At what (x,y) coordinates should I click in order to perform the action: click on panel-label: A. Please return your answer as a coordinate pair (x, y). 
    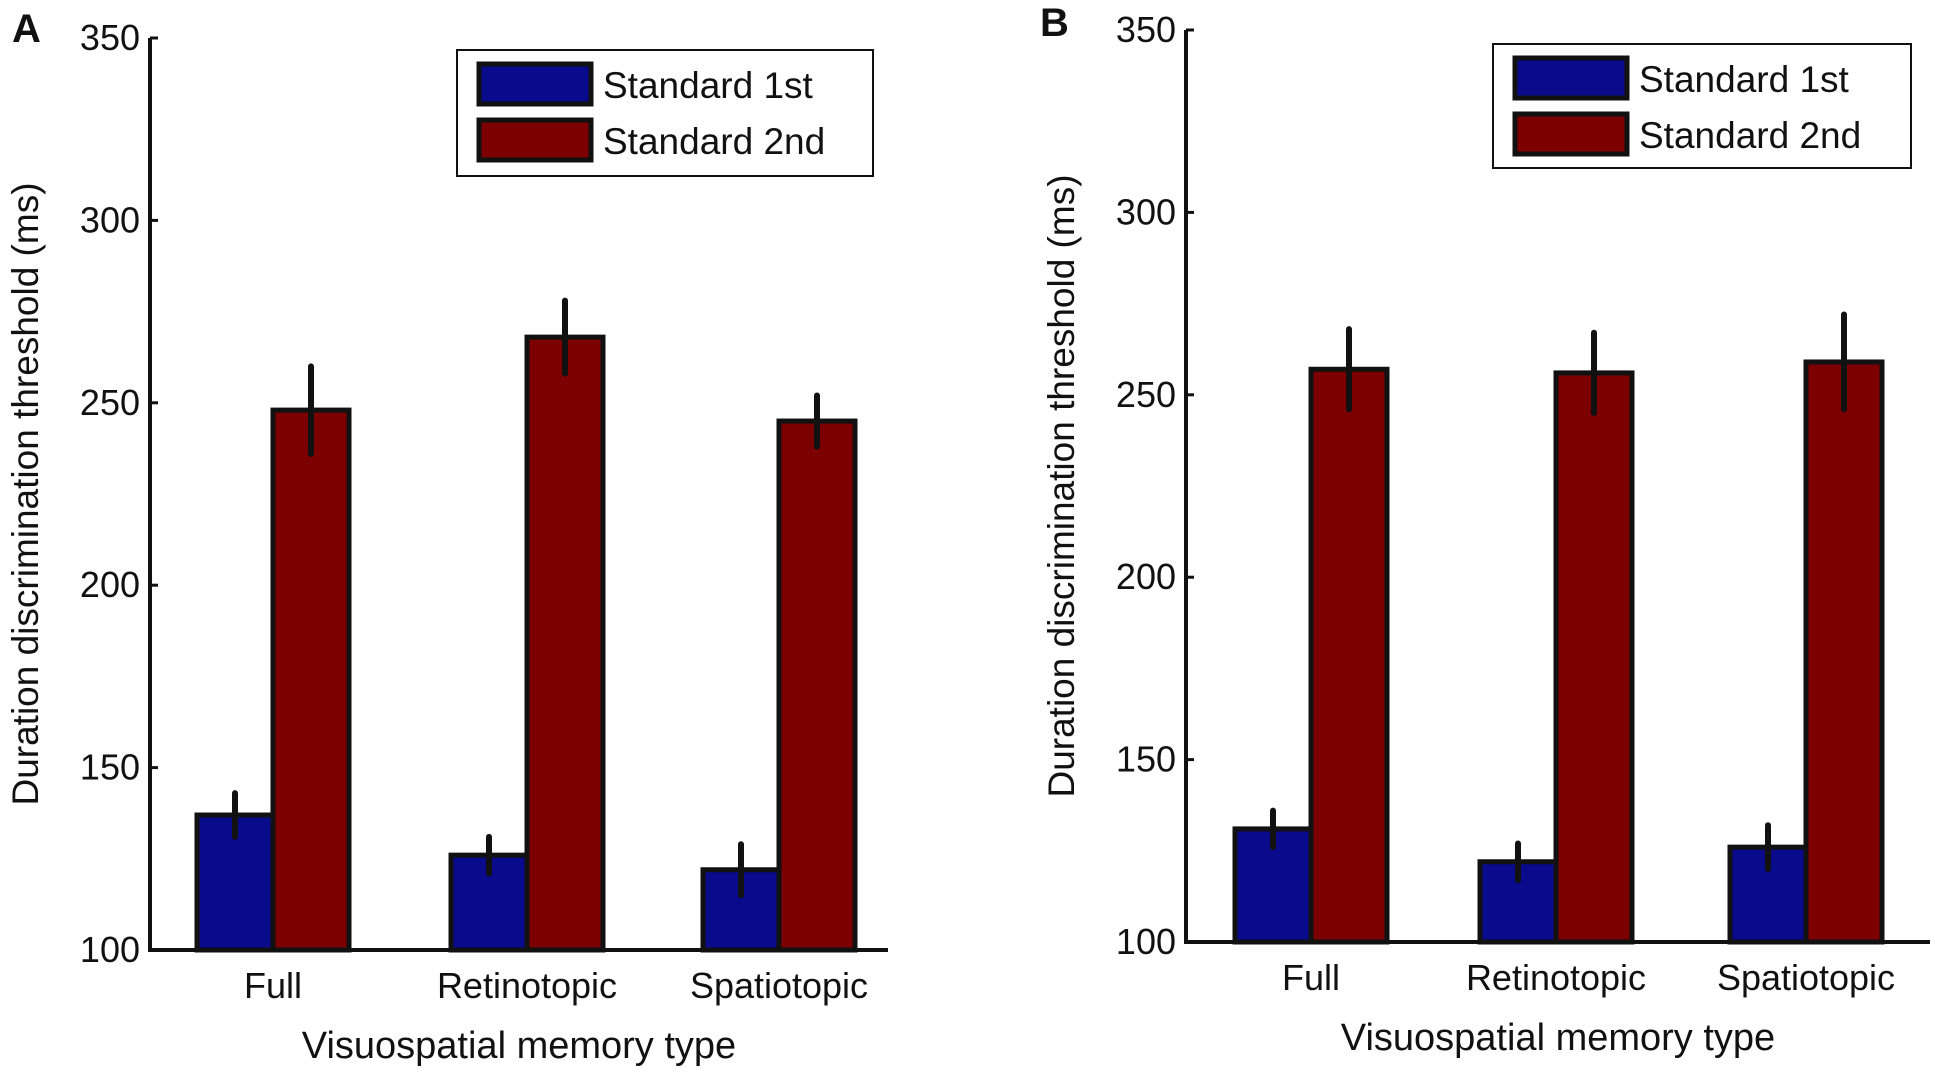
    Looking at the image, I should click on (26, 29).